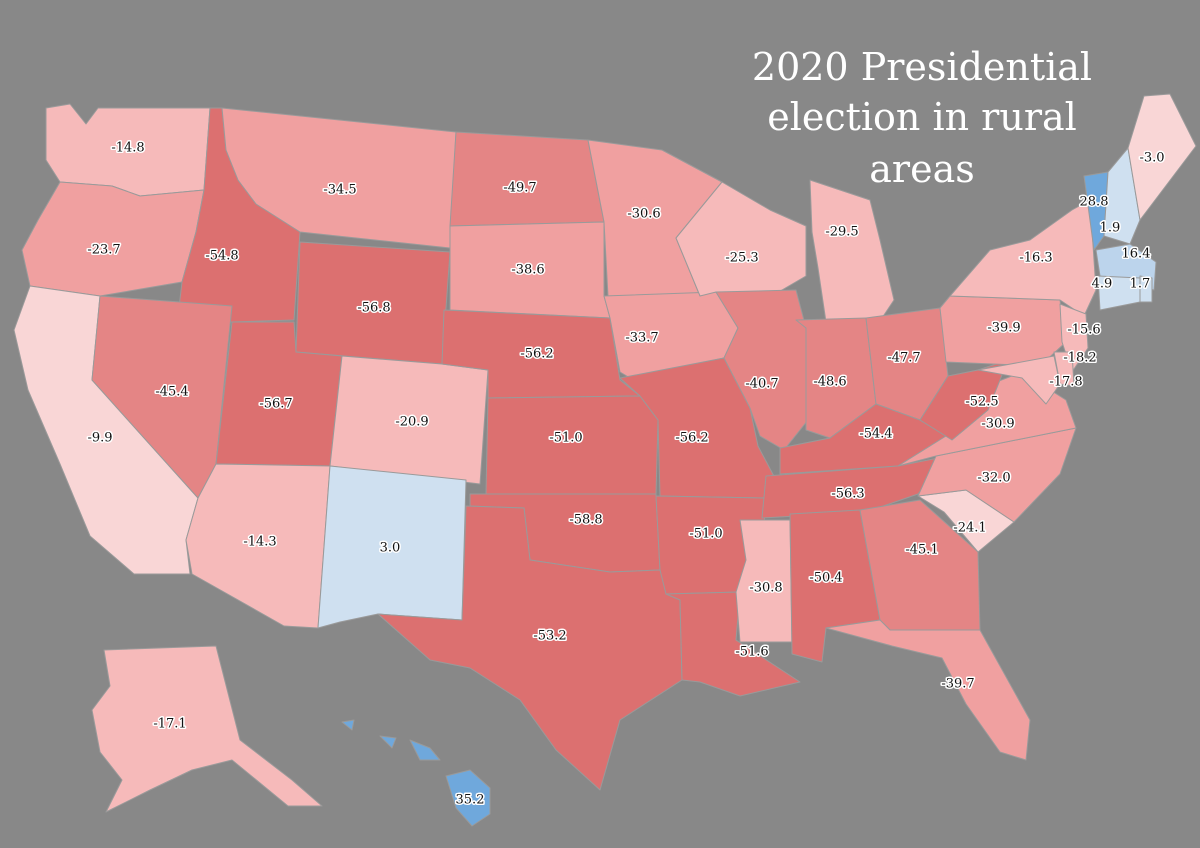  I want to click on state-label-in: -48.6, so click(829, 382).